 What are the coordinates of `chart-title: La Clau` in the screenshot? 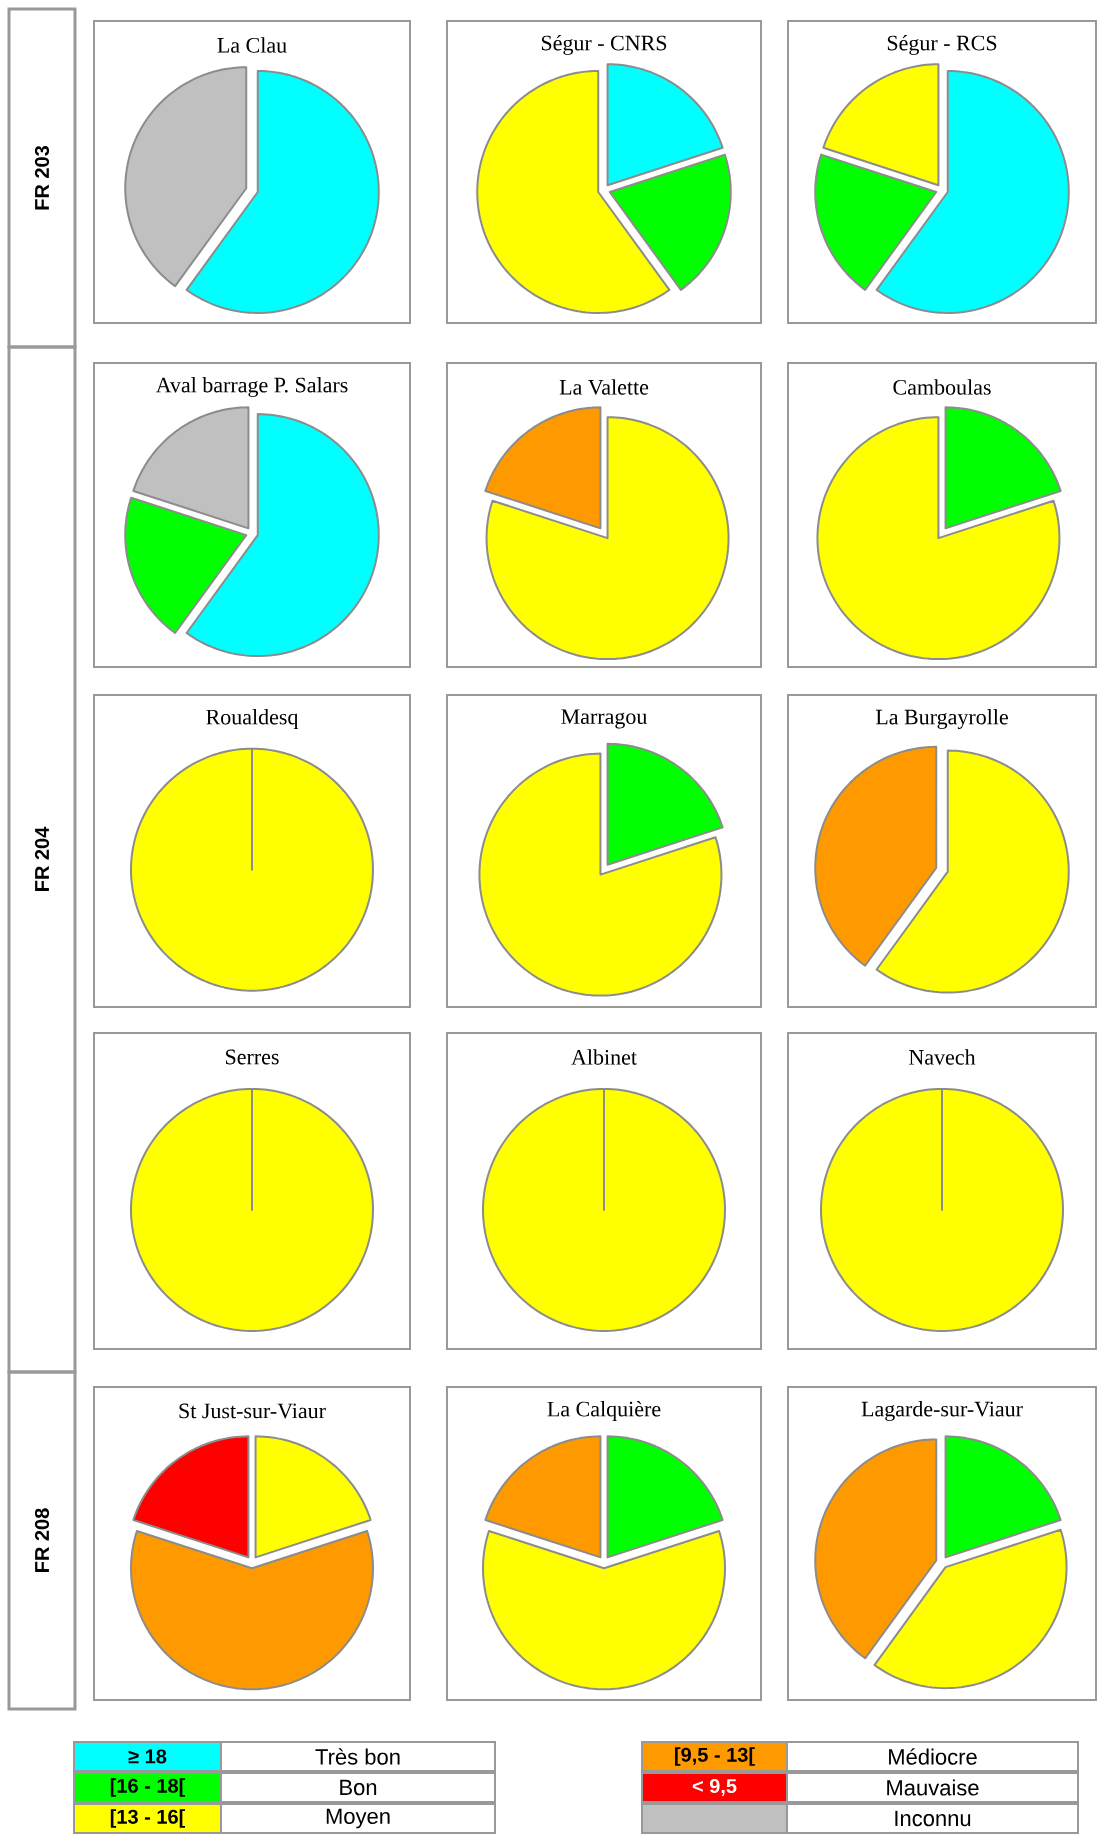 It's located at (252, 45).